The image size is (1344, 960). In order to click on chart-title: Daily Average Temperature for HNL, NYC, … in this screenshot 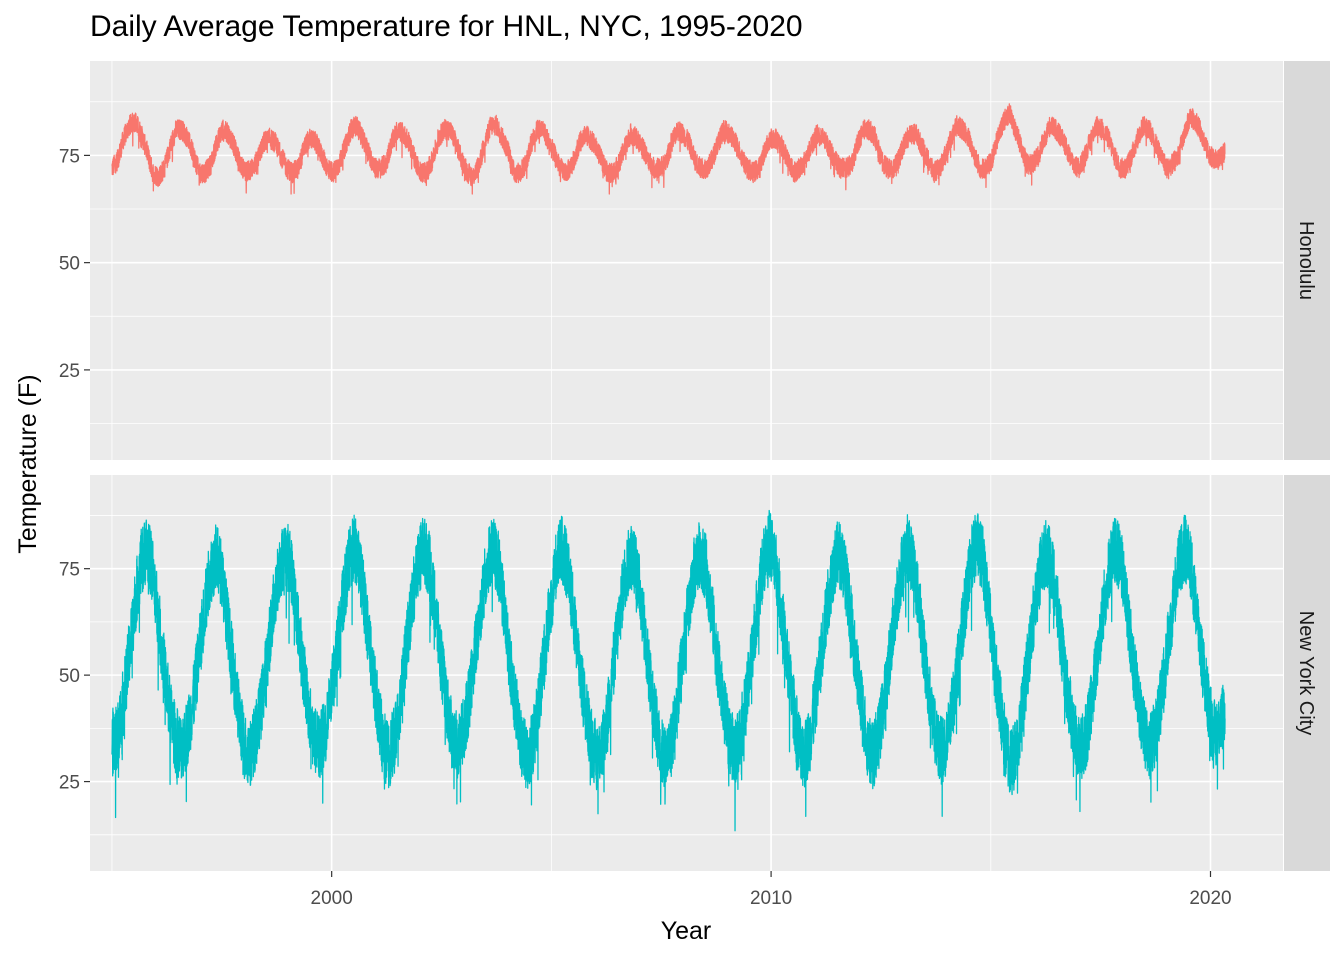, I will do `click(446, 26)`.